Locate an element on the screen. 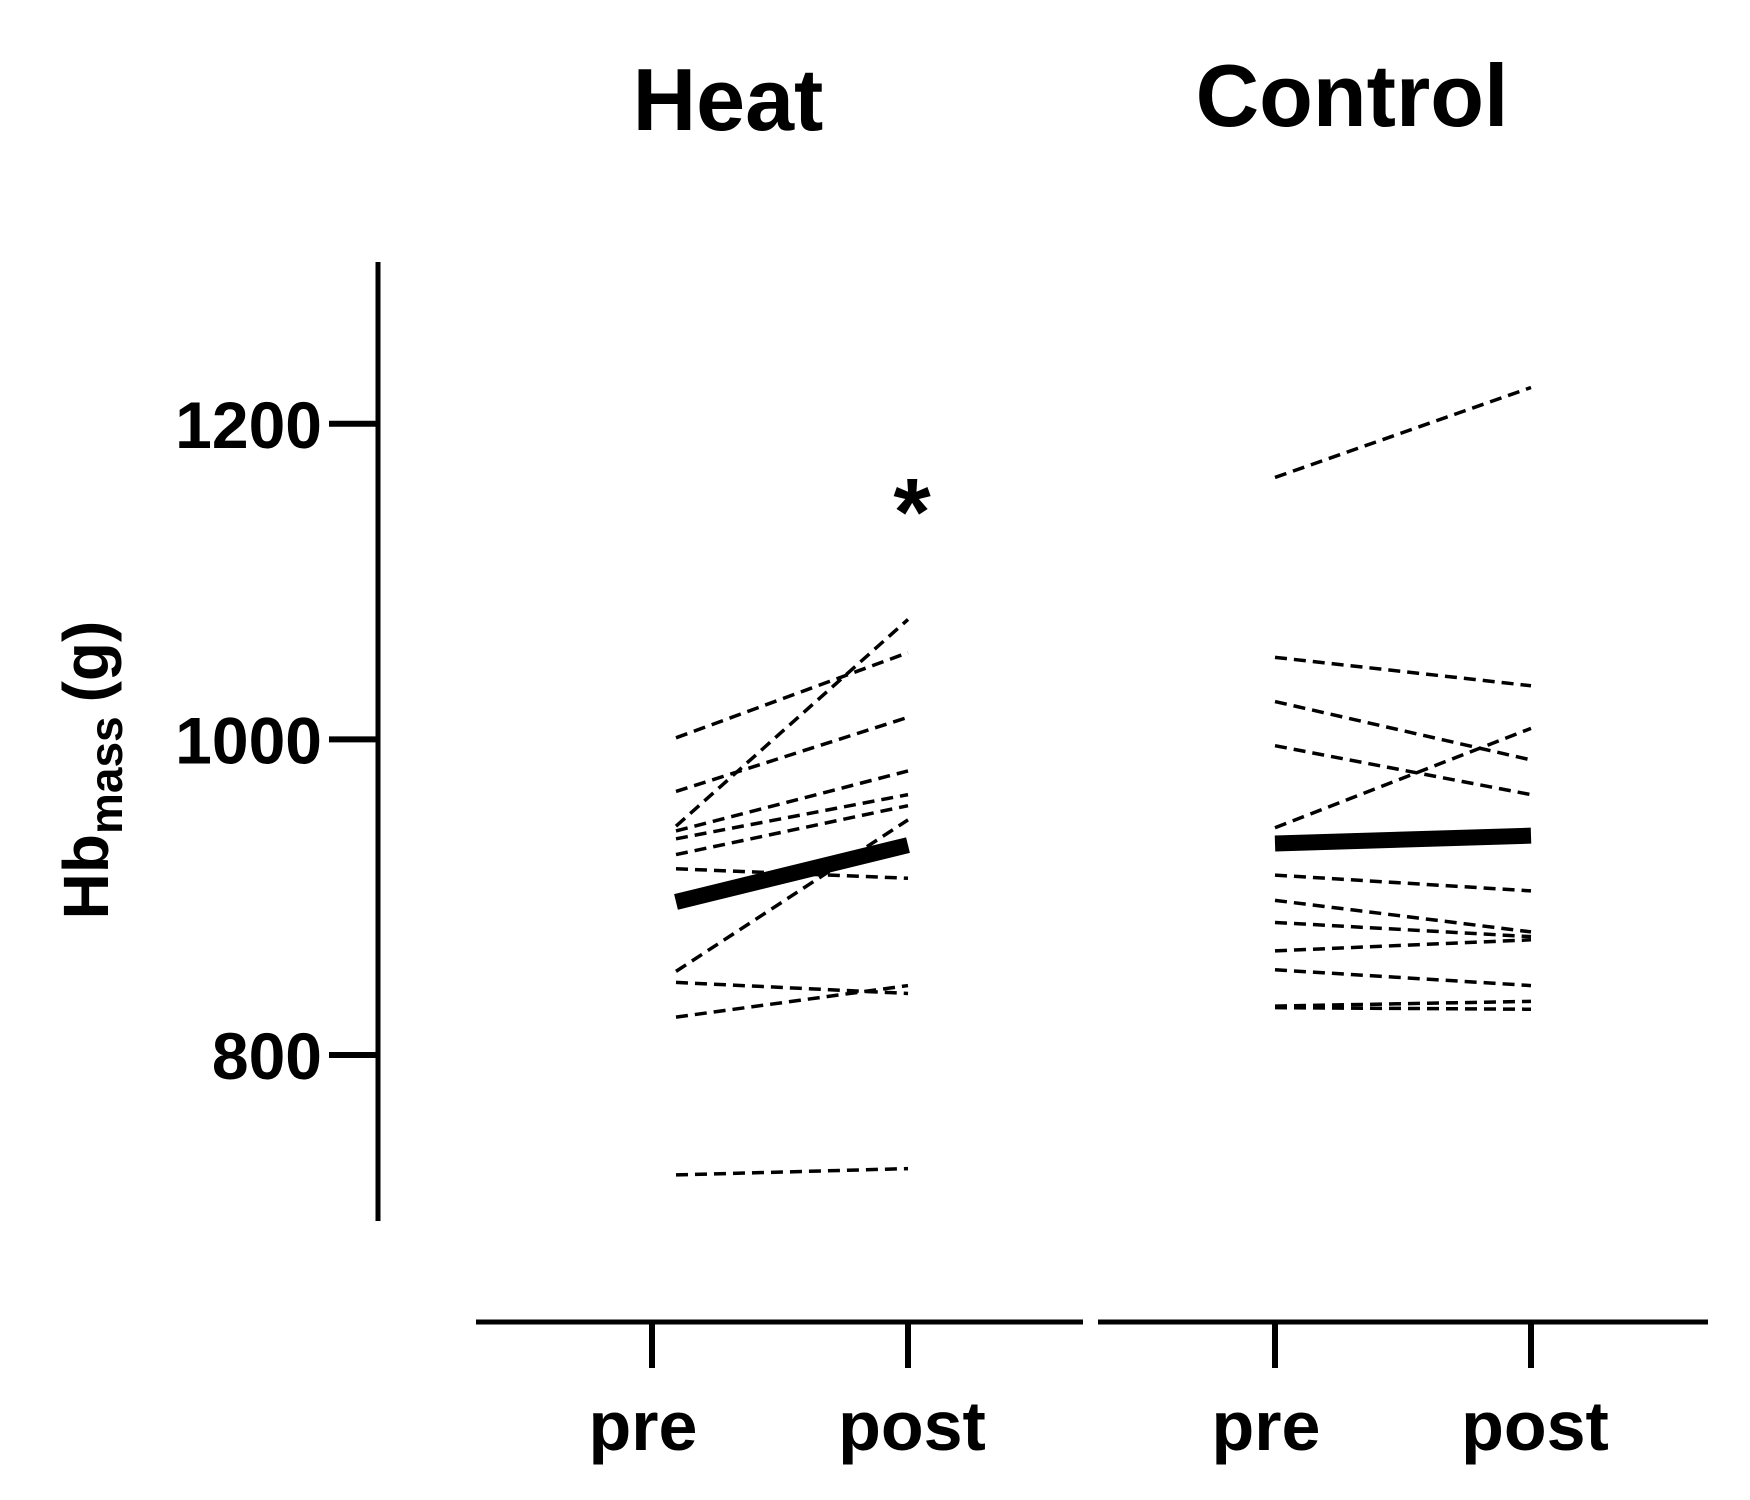 The image size is (1750, 1500). mean-line-control is located at coordinates (1403, 839).